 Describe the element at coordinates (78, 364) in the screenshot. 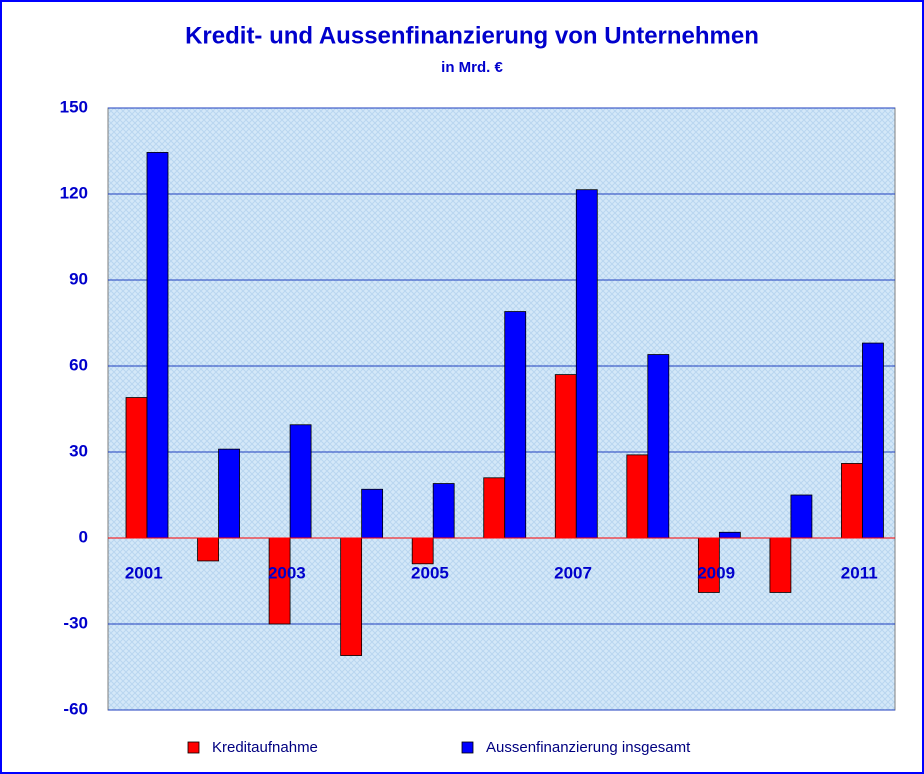

I see `y-tick-label: 60` at that location.